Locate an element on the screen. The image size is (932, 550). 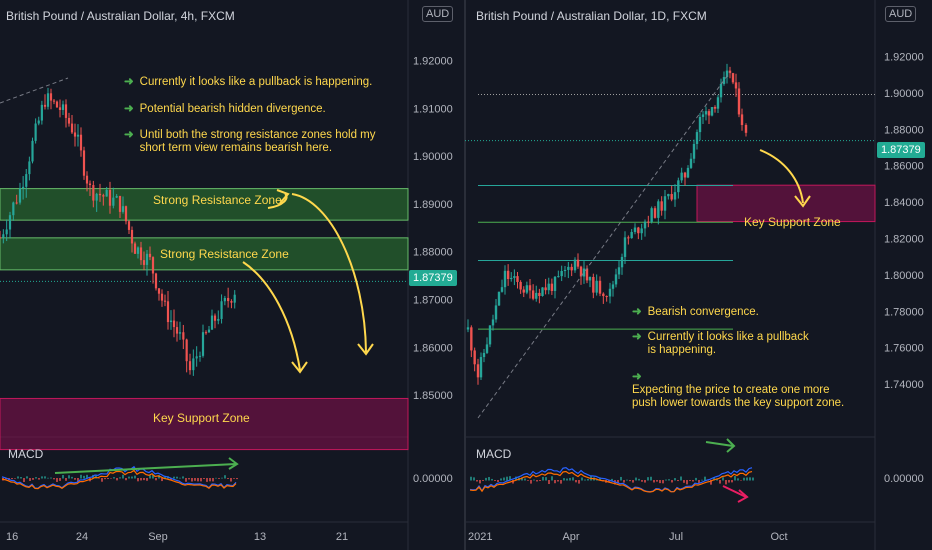
zone-label-support-4h: Key Support Zone is located at coordinates (201, 418).